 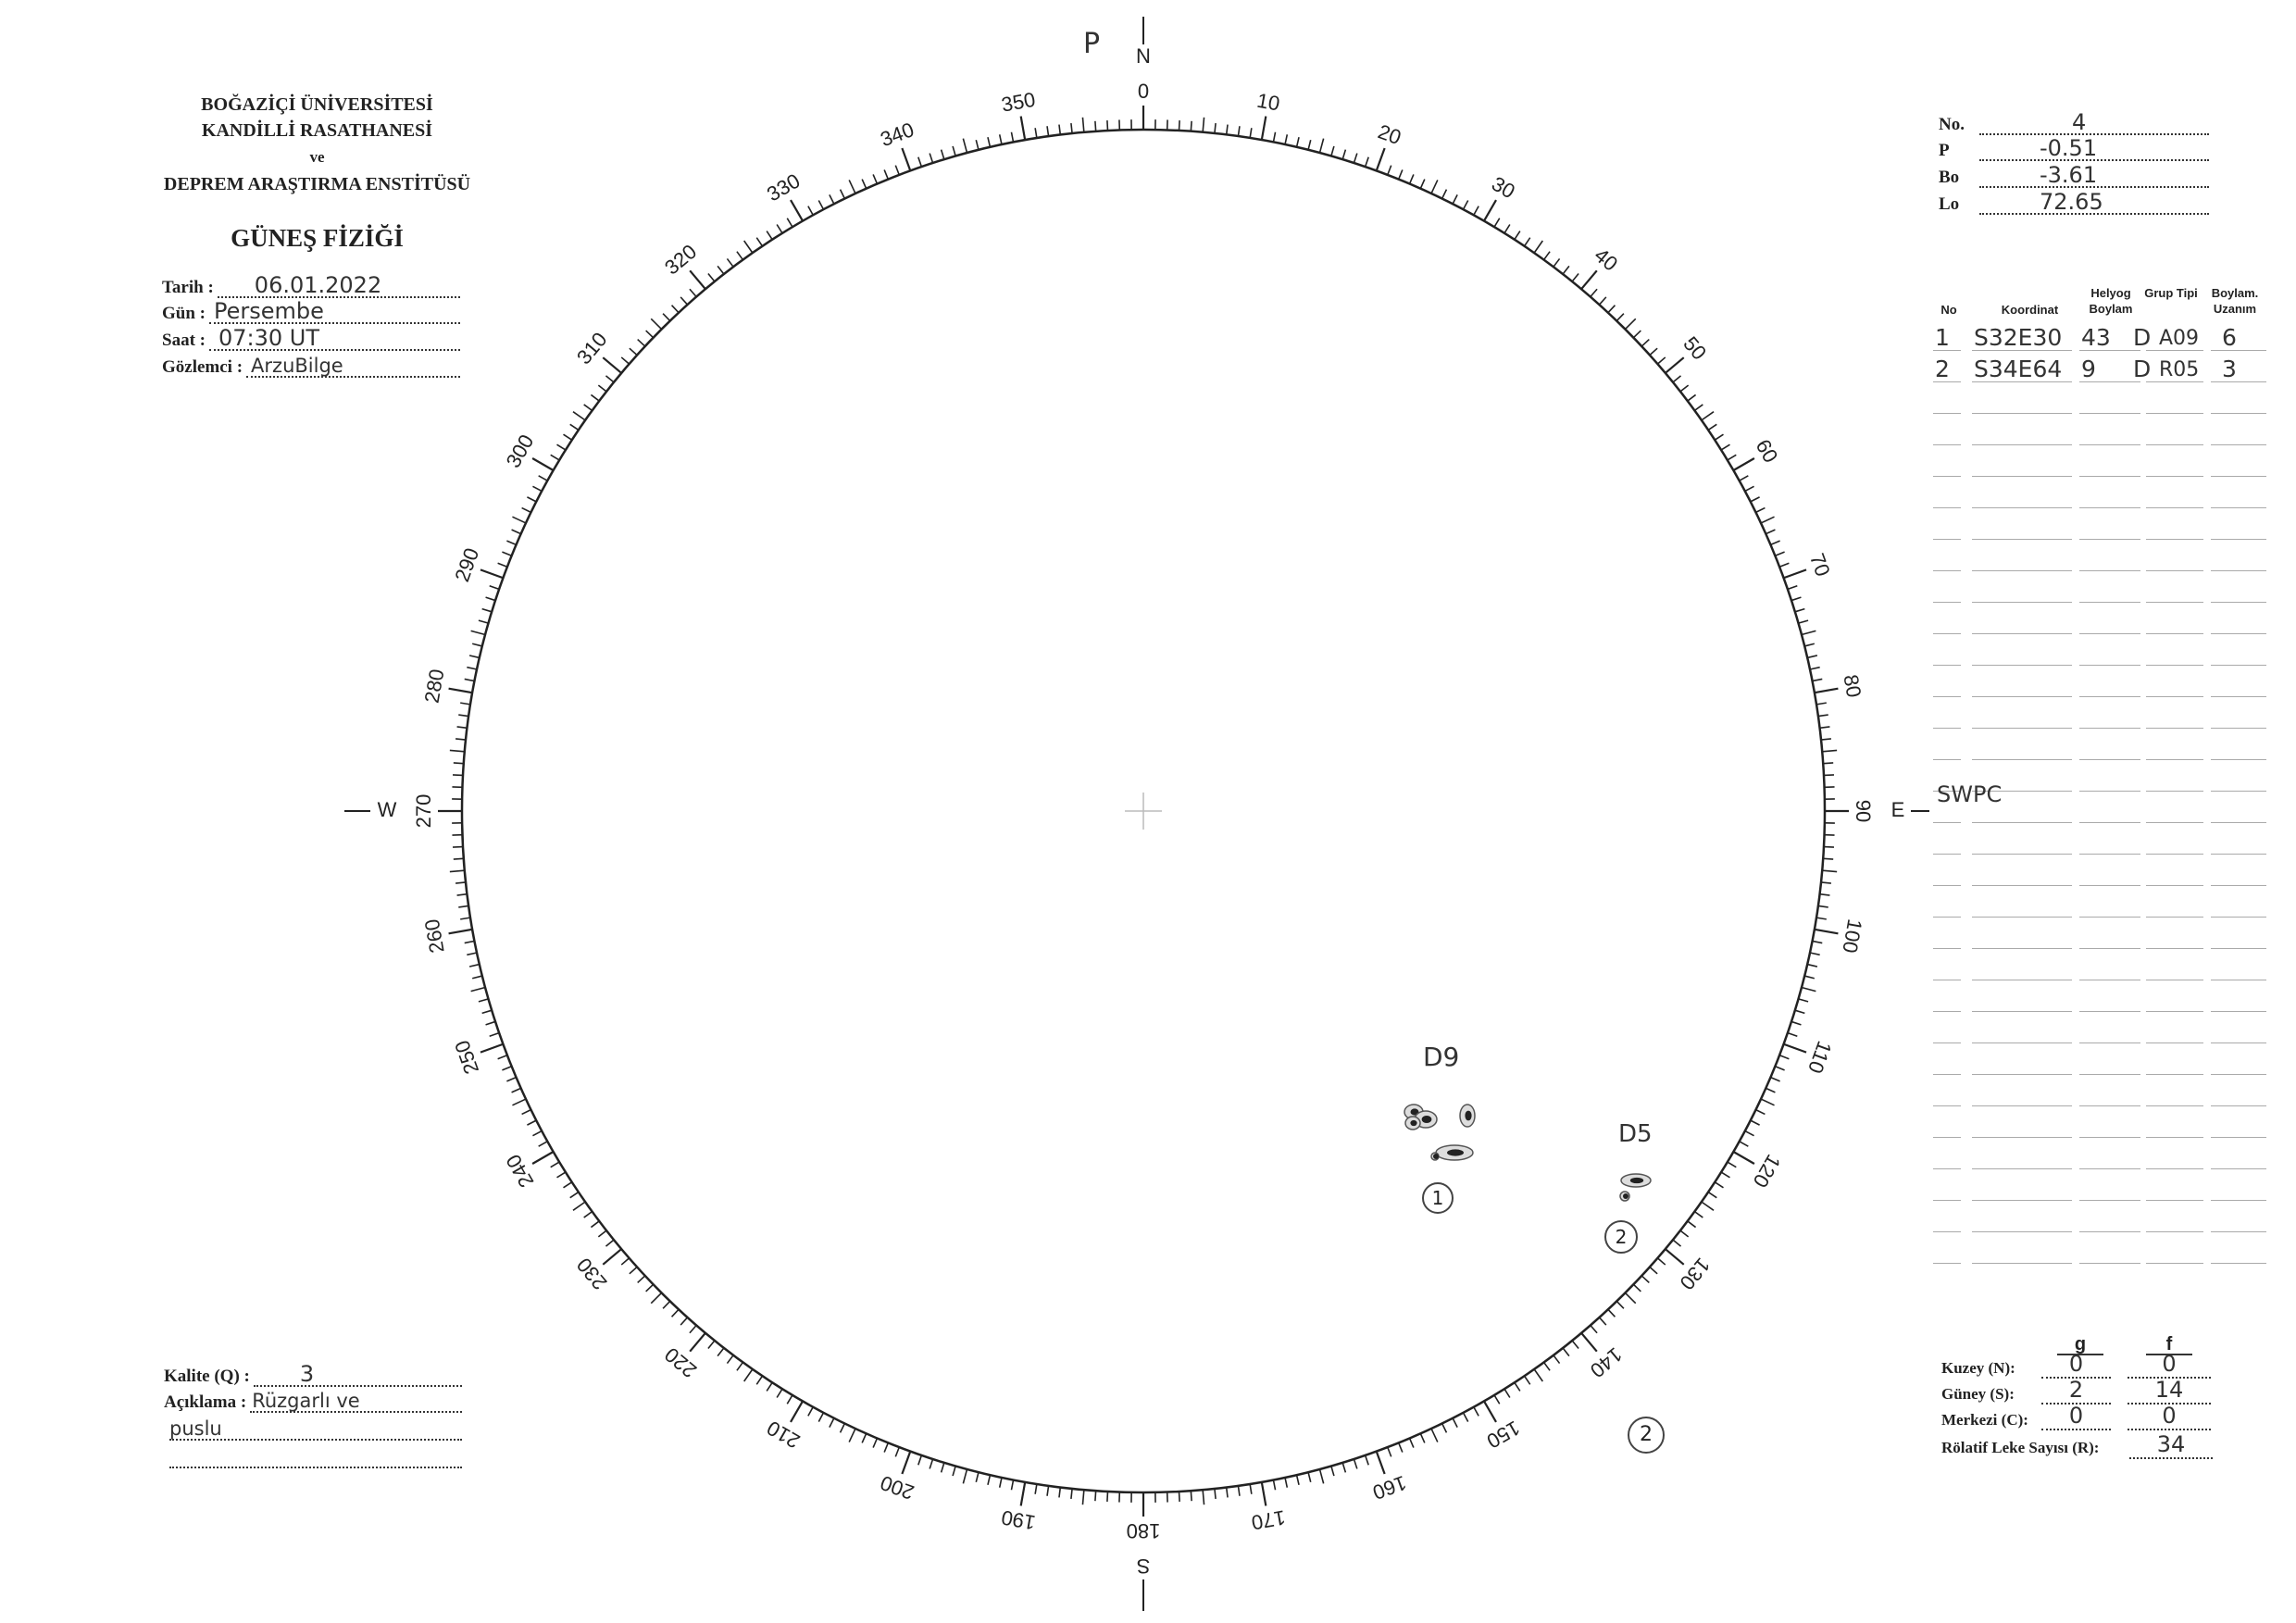 What do you see at coordinates (269, 311) in the screenshot?
I see `day-value: Persembe` at bounding box center [269, 311].